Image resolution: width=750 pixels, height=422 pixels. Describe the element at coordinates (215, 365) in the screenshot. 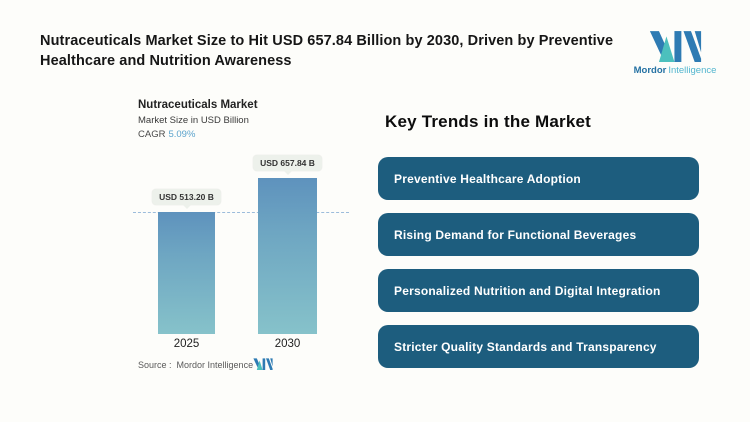

I see `source-value: Mordor Intelligence` at that location.